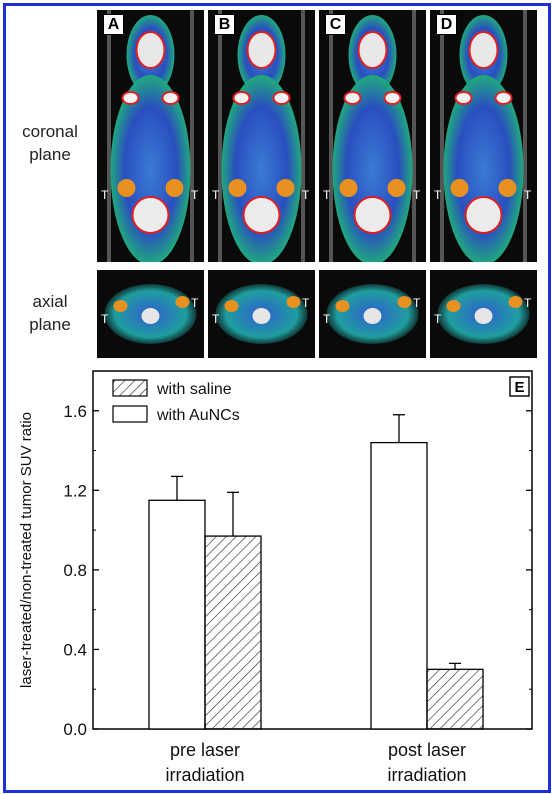 This screenshot has height=794, width=552. What do you see at coordinates (224, 24) in the screenshot?
I see `panel-letter-b: B` at bounding box center [224, 24].